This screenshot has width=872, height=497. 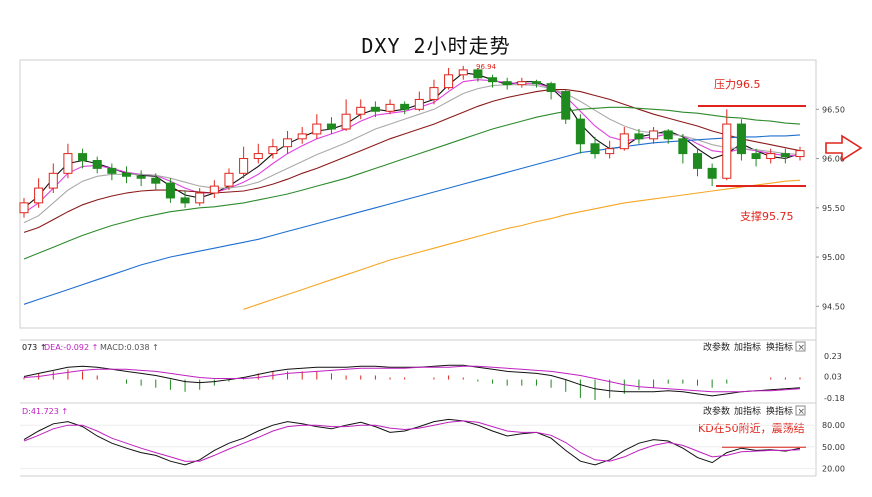 What do you see at coordinates (747, 347) in the screenshot?
I see `add-indicator-button: 加指标` at bounding box center [747, 347].